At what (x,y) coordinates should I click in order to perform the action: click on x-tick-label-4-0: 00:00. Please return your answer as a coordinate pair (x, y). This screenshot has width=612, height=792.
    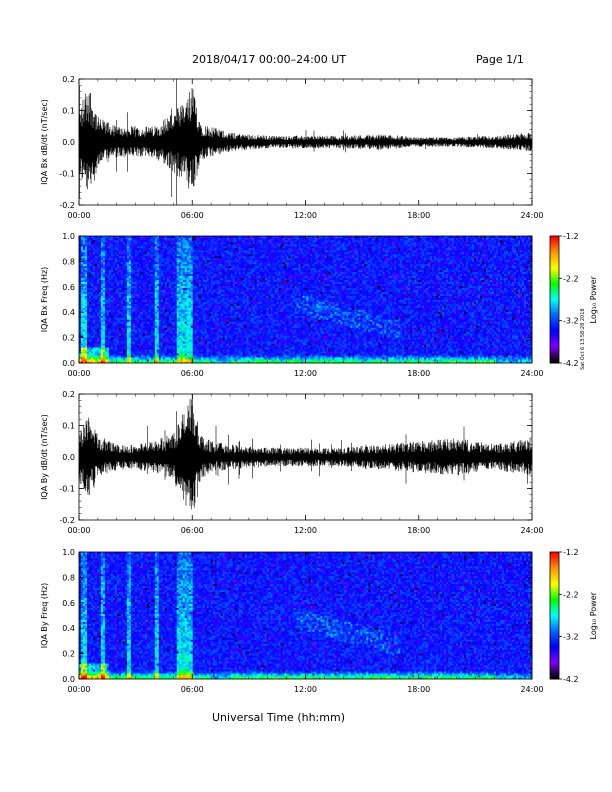
    Looking at the image, I should click on (78, 689).